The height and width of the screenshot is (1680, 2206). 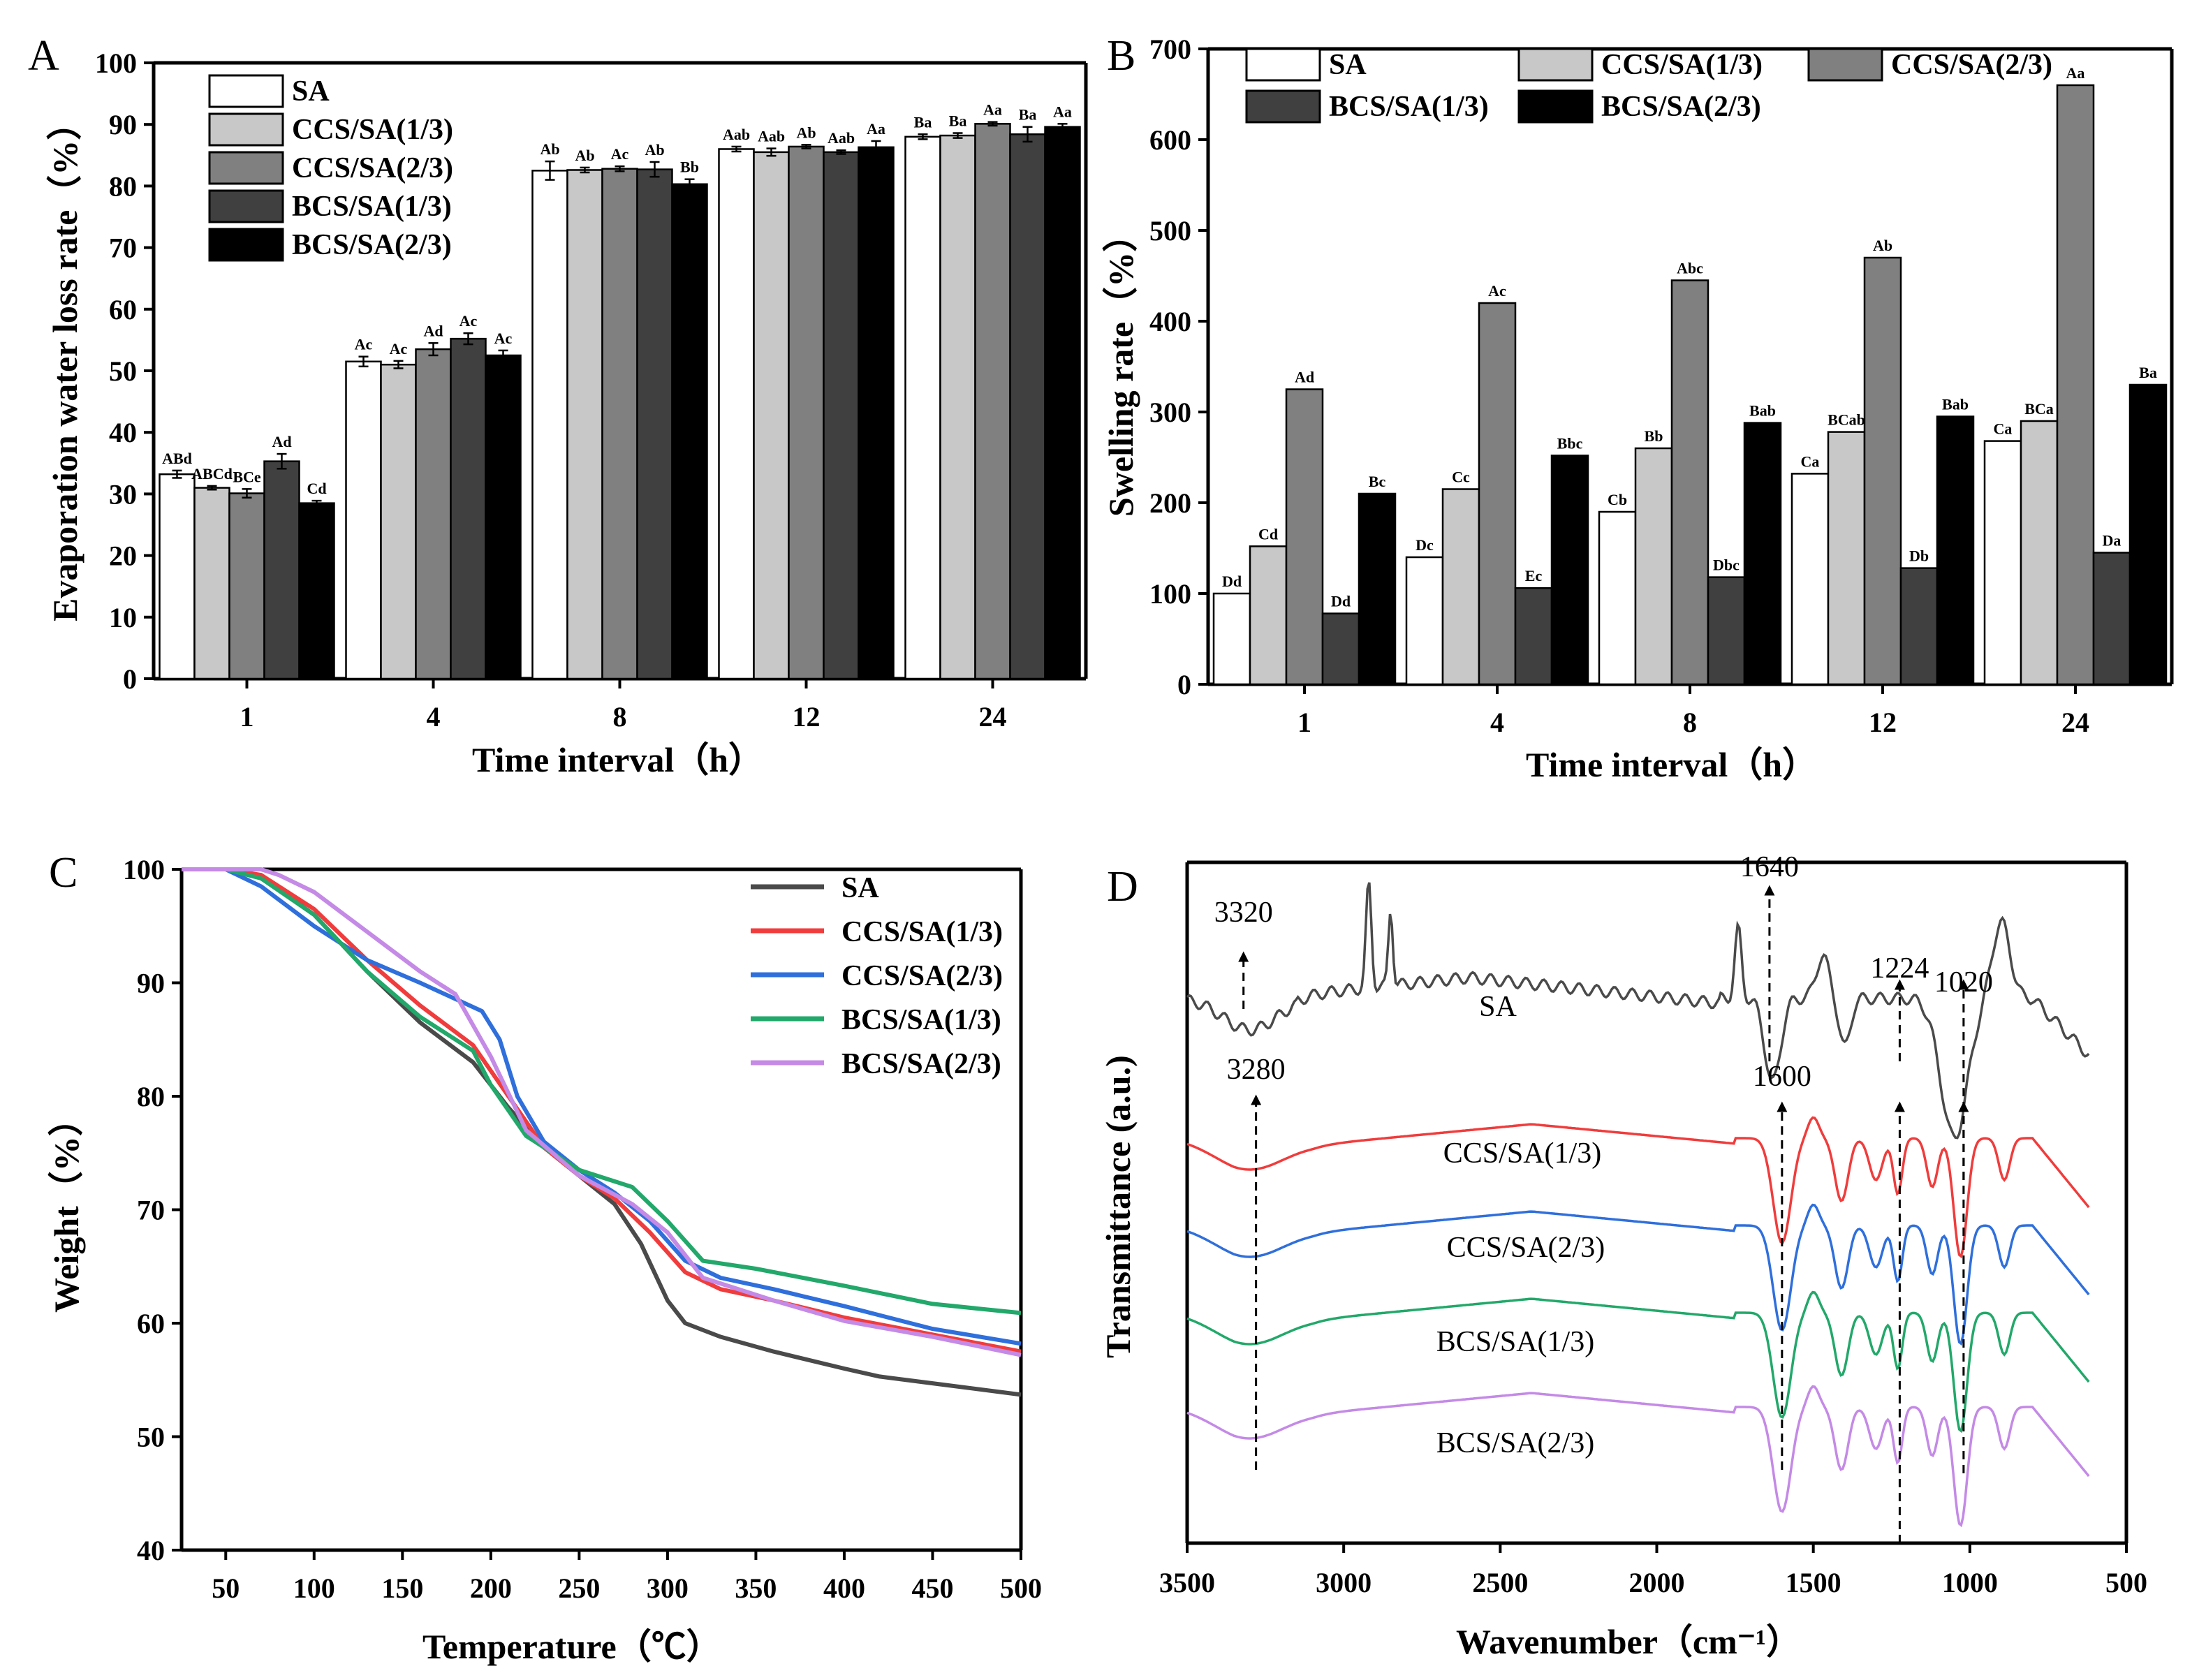 What do you see at coordinates (620, 716) in the screenshot?
I see `x-tick-label: 8` at bounding box center [620, 716].